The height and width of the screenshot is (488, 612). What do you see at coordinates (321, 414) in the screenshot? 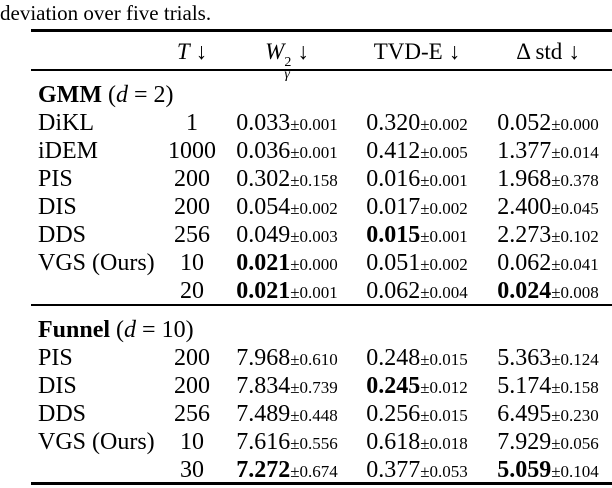
I see `table-row: DDS 256 7.489±0.448 0.256±0.015 6.495±0.230` at bounding box center [321, 414].